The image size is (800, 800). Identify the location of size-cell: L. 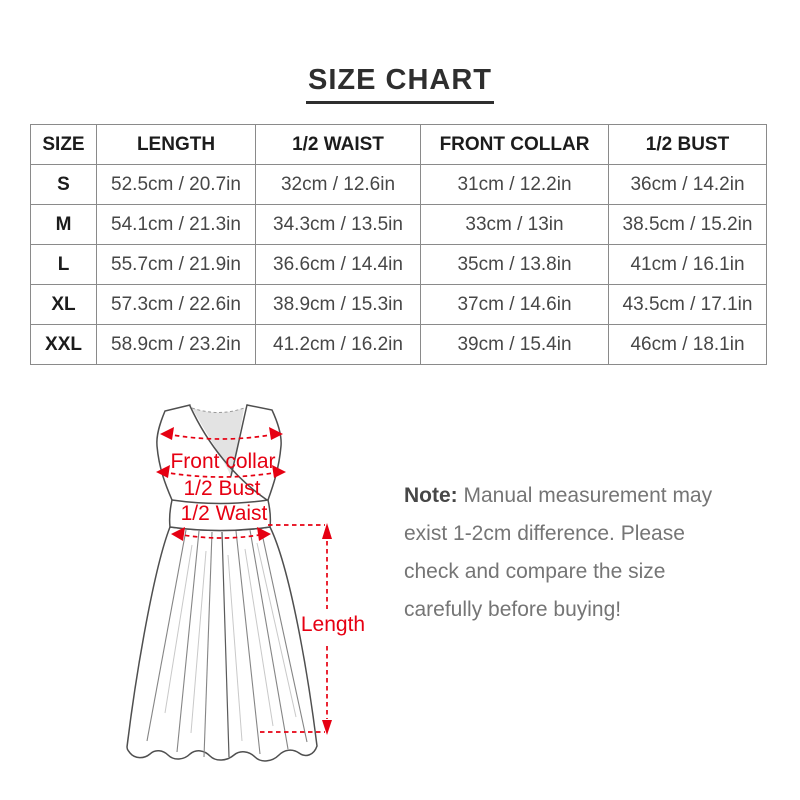
(63, 264).